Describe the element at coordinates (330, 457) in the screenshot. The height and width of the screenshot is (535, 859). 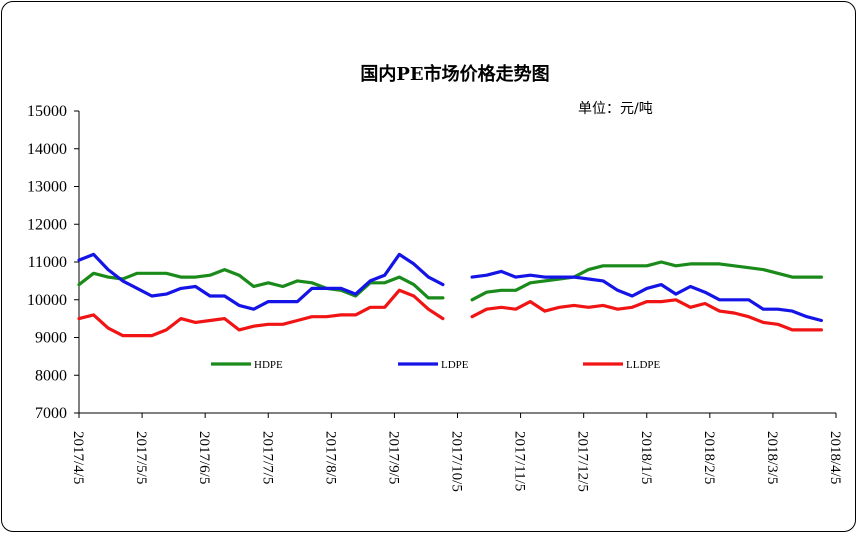
I see `x-tick-label: 2017/8/5` at that location.